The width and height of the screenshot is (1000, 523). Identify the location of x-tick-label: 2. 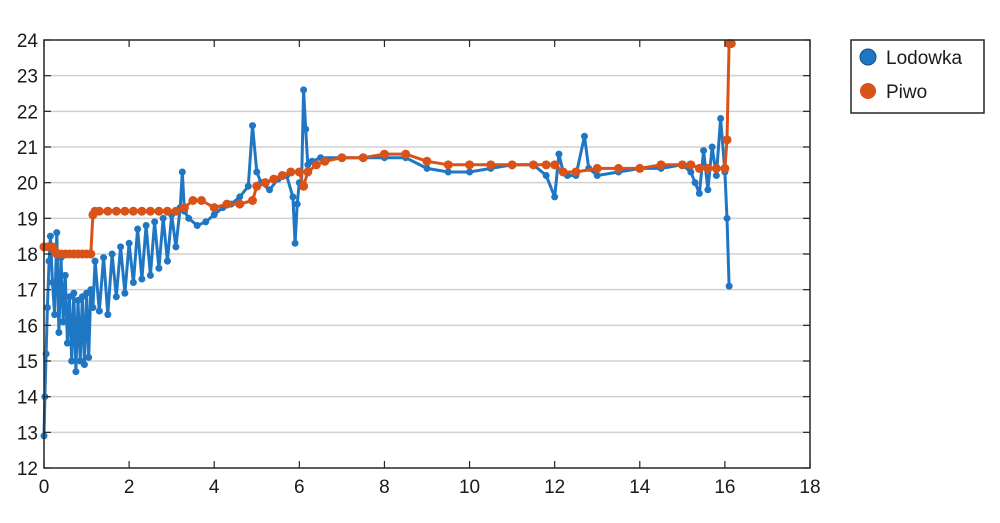
(129, 487).